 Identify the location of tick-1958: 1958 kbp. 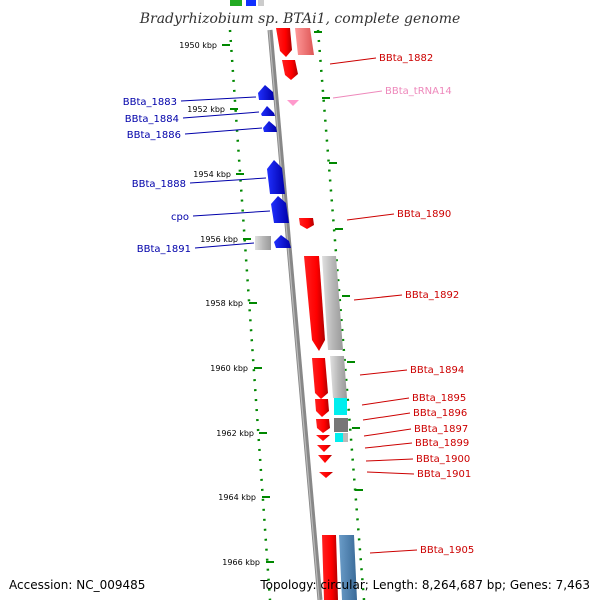
(231, 303).